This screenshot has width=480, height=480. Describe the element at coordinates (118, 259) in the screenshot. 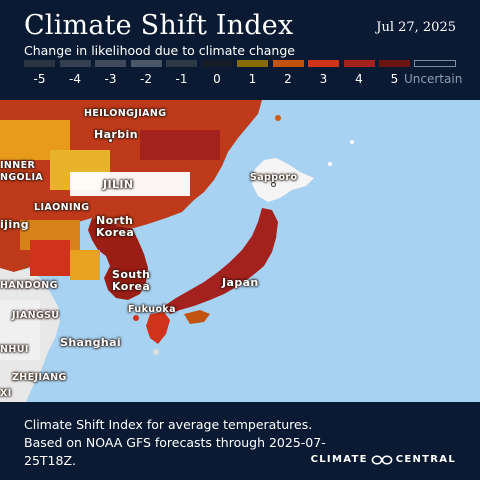

I see `korea-peninsula` at that location.